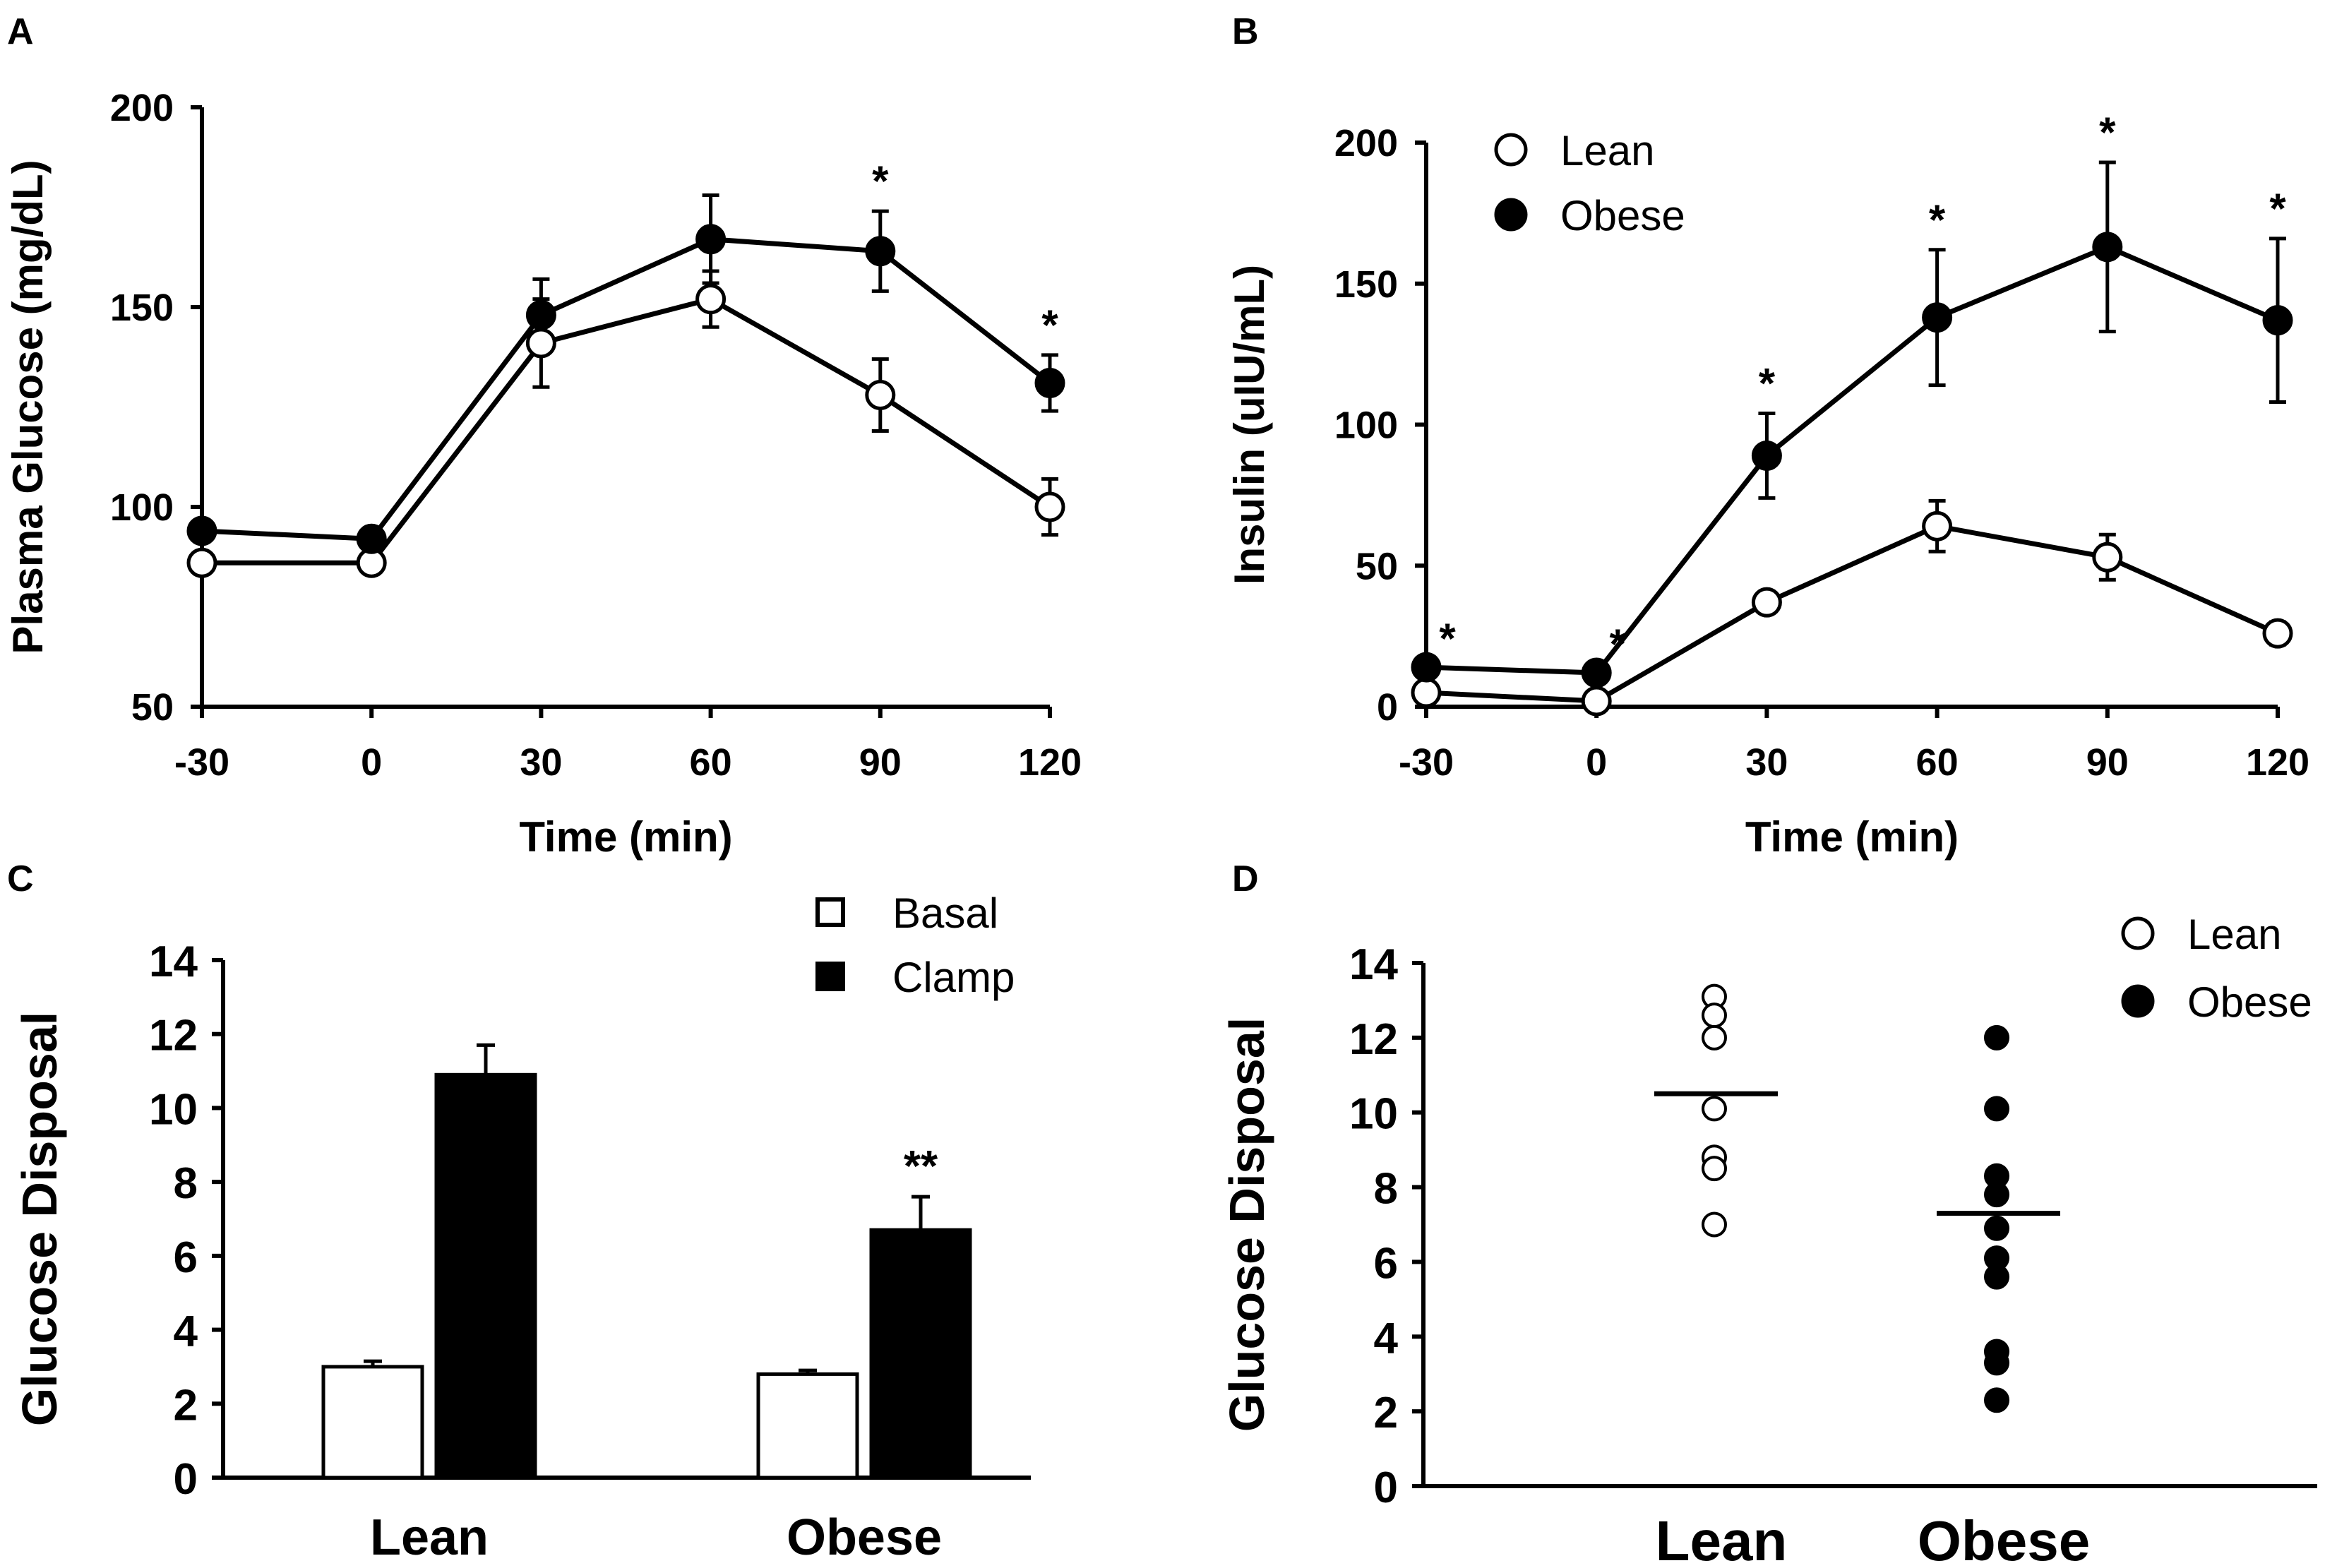 The height and width of the screenshot is (1568, 2325). I want to click on c-legend-label-clamp: Clamp, so click(953, 977).